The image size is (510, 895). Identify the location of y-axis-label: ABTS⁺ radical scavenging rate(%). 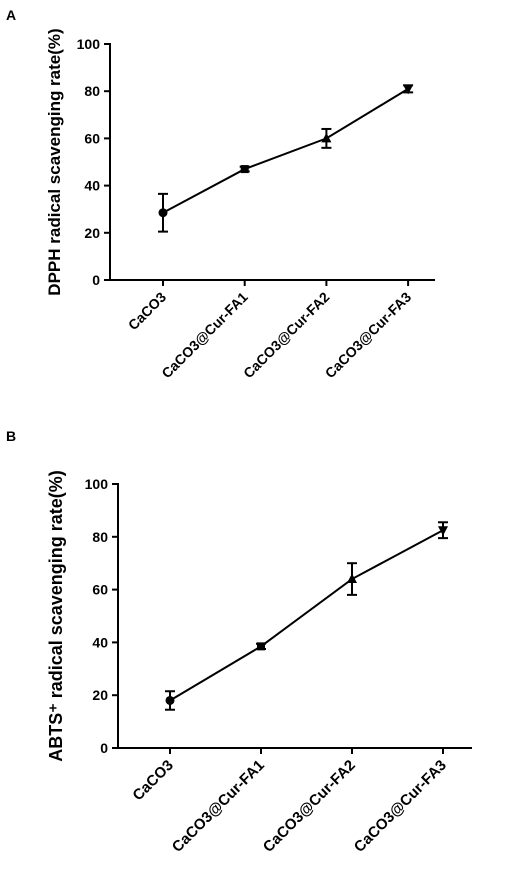
(56, 616).